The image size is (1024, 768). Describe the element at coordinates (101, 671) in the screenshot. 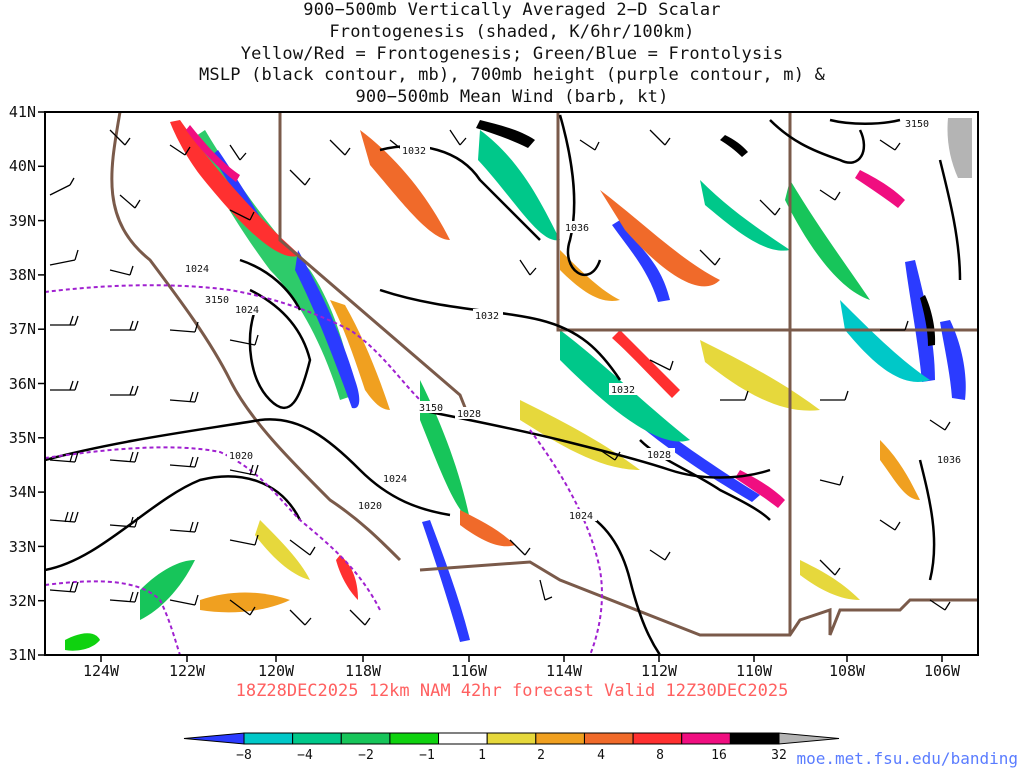

I see `lon-label: 124W` at that location.